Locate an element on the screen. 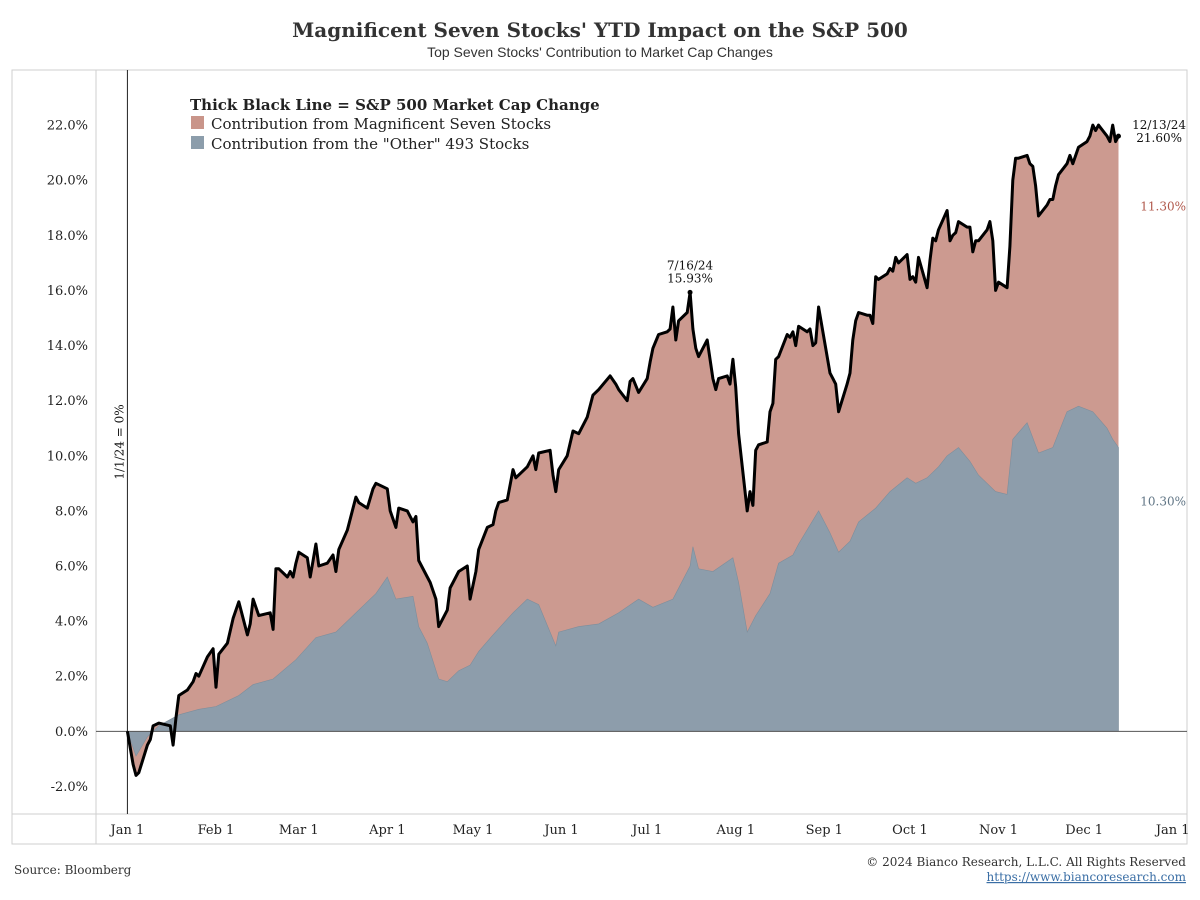  peak-marker is located at coordinates (690, 292).